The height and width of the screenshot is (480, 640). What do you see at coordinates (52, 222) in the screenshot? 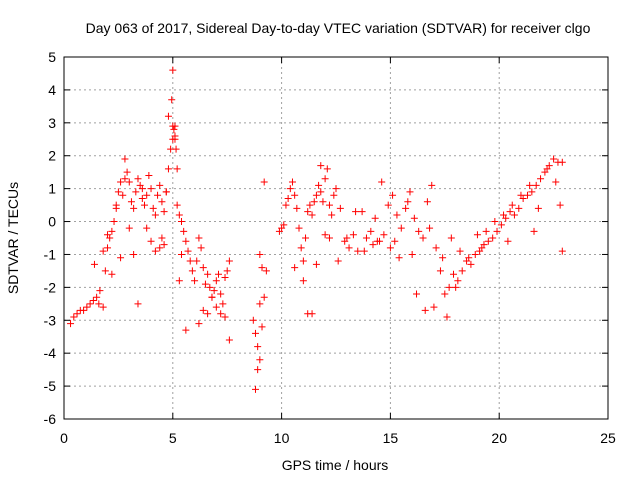
I see `y-tick-label: 0` at bounding box center [52, 222].